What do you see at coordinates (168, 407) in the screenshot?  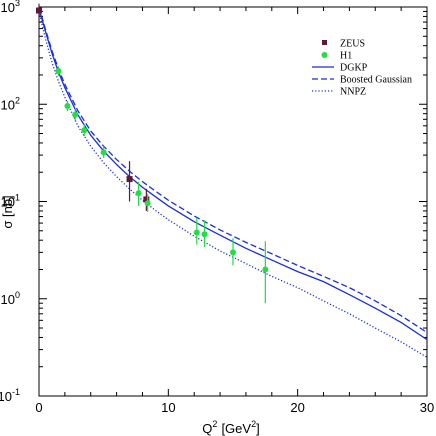 I see `x-tick-label: 10` at bounding box center [168, 407].